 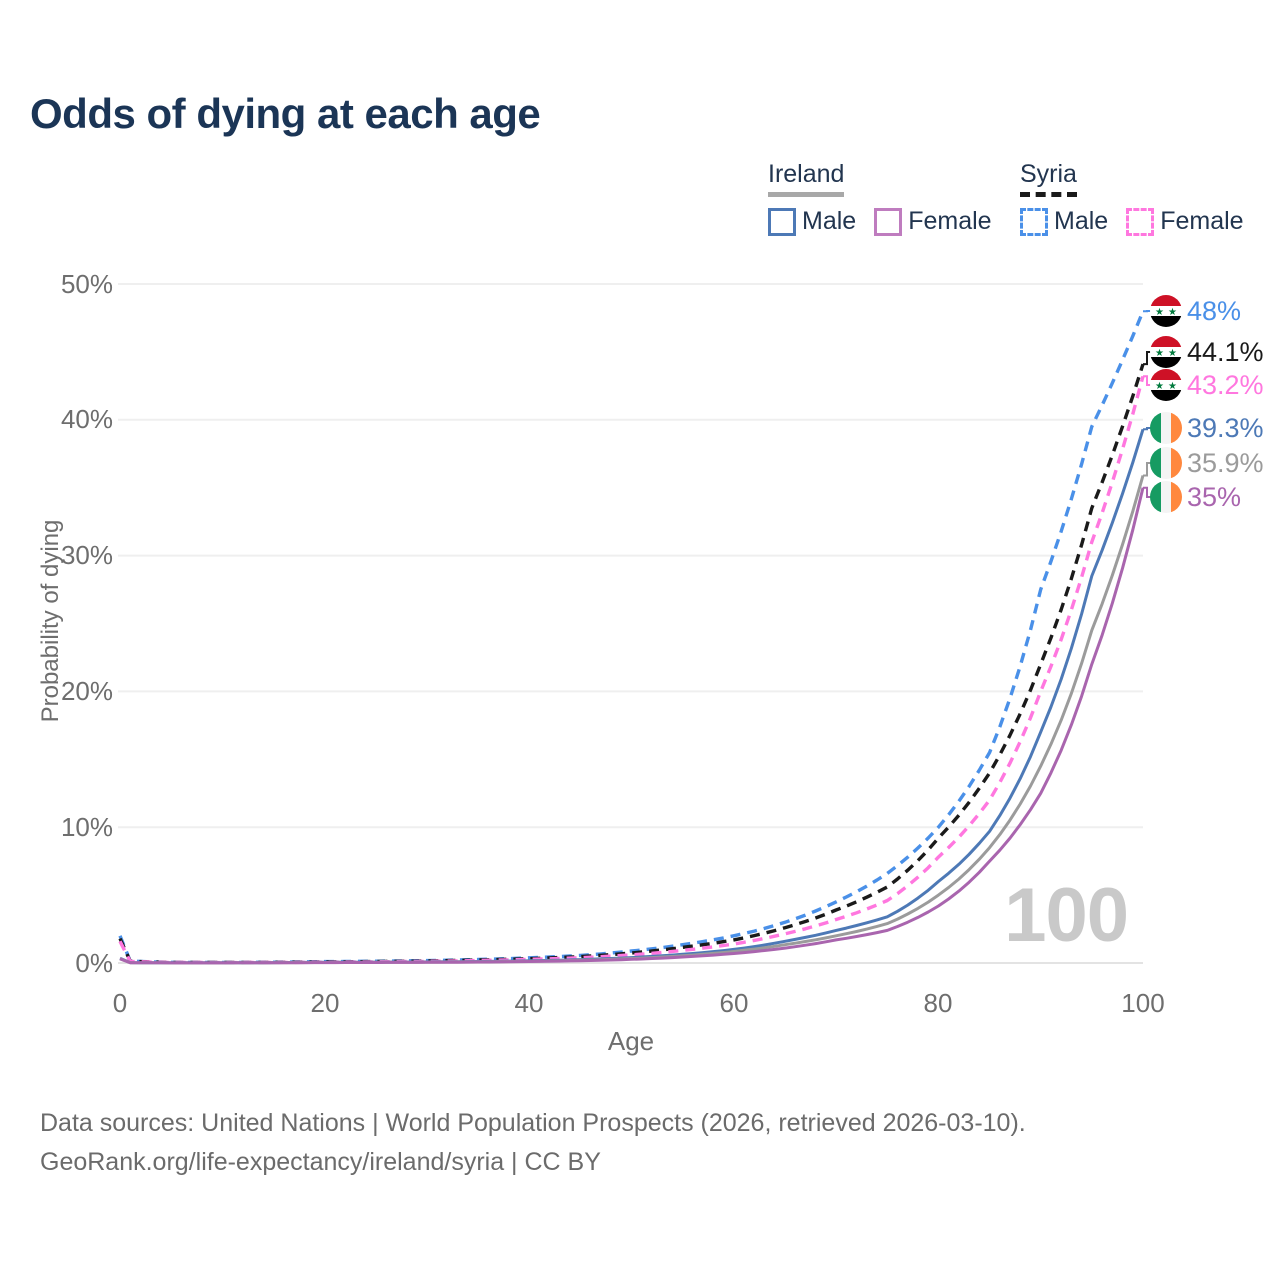 I want to click on y-tick-label: 10%, so click(x=86, y=827).